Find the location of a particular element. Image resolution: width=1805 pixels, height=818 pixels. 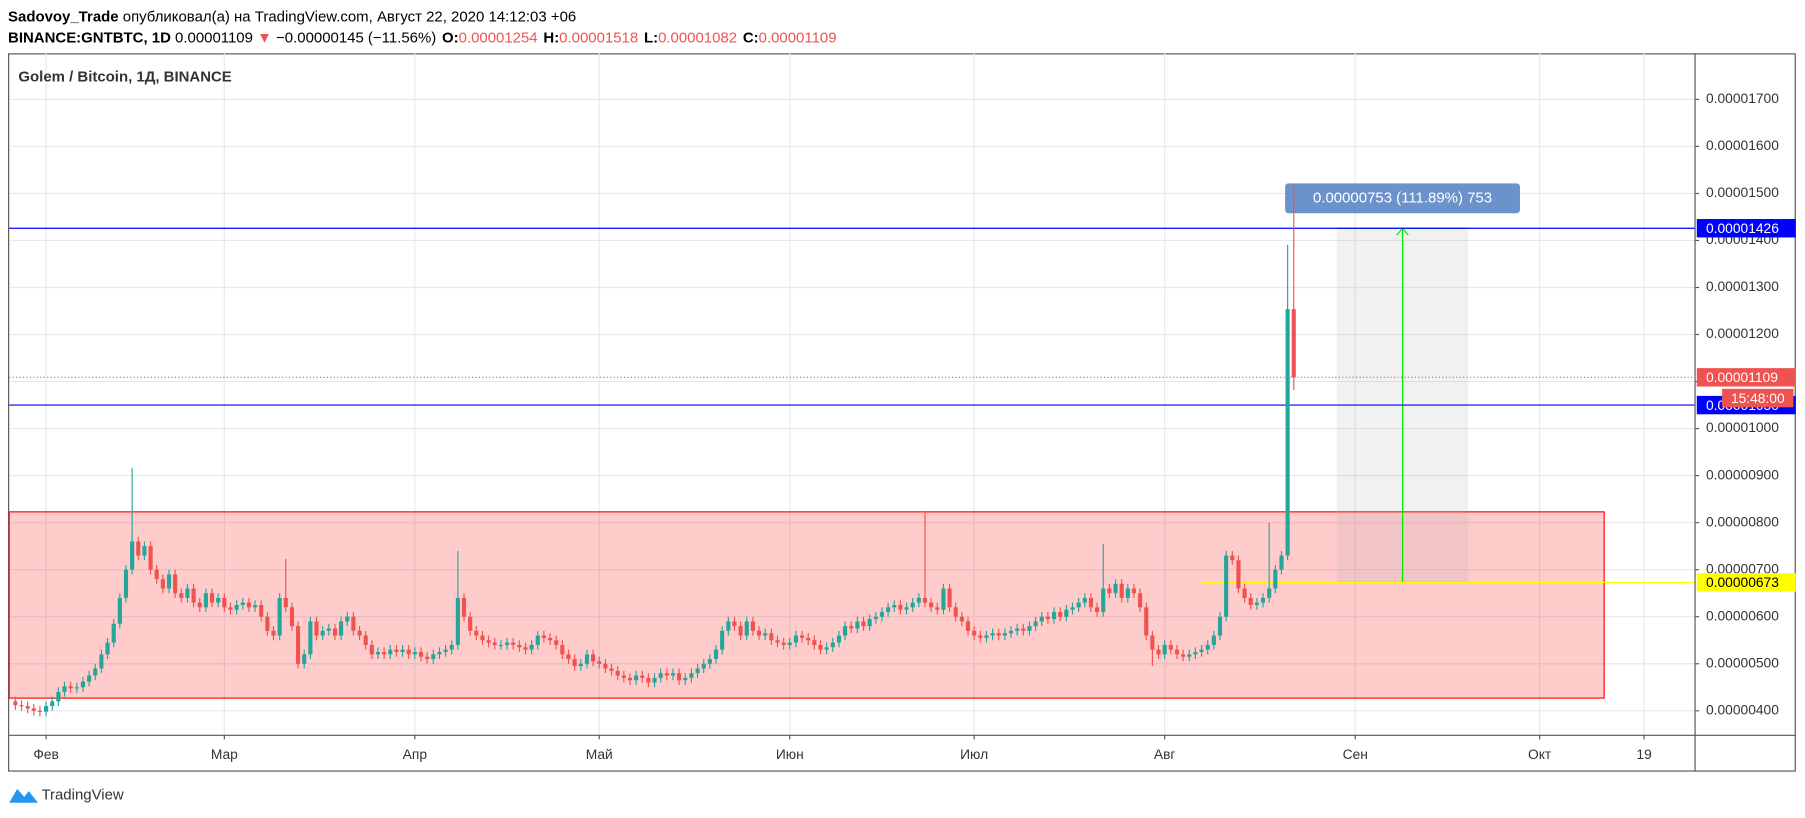

brand: TradingView is located at coordinates (82, 795).